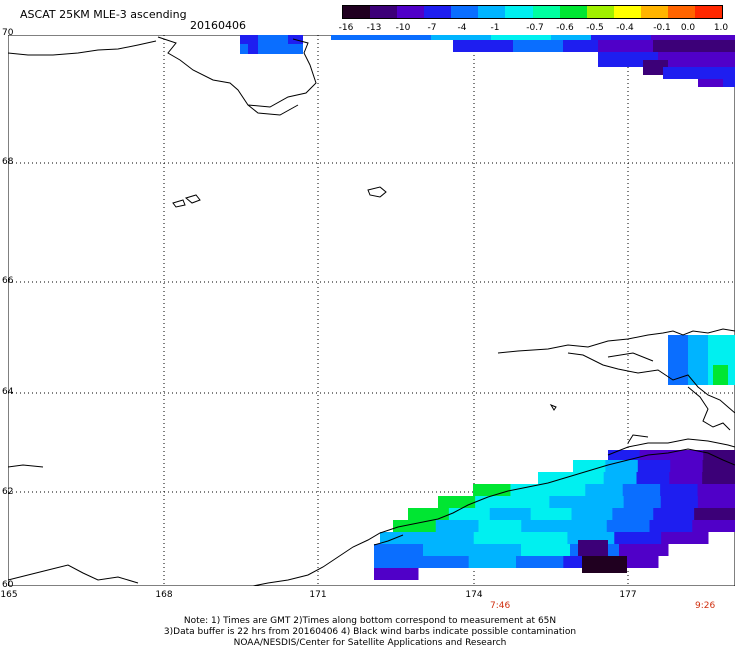 Image resolution: width=740 pixels, height=650 pixels. I want to click on color-scale-label: -0.5, so click(595, 28).